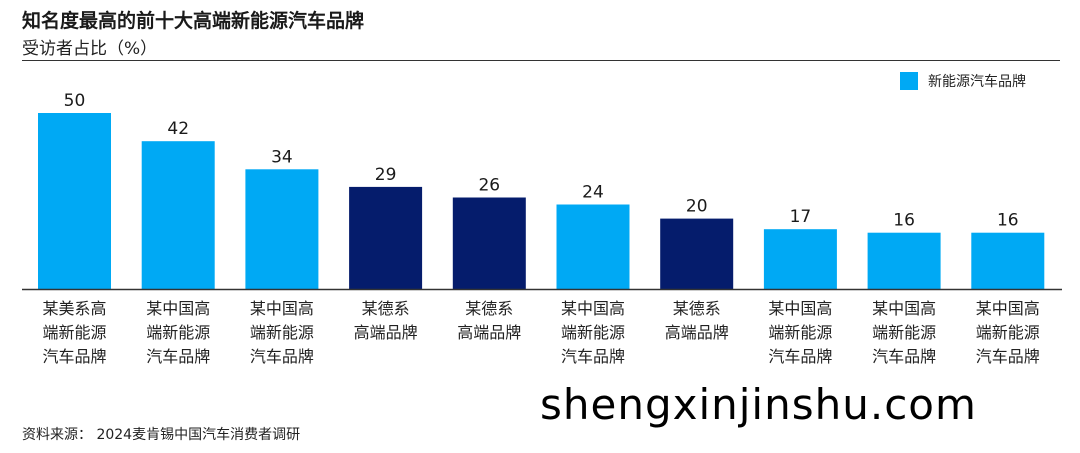 This screenshot has width=1080, height=453. I want to click on value-label-4: 29, so click(386, 175).